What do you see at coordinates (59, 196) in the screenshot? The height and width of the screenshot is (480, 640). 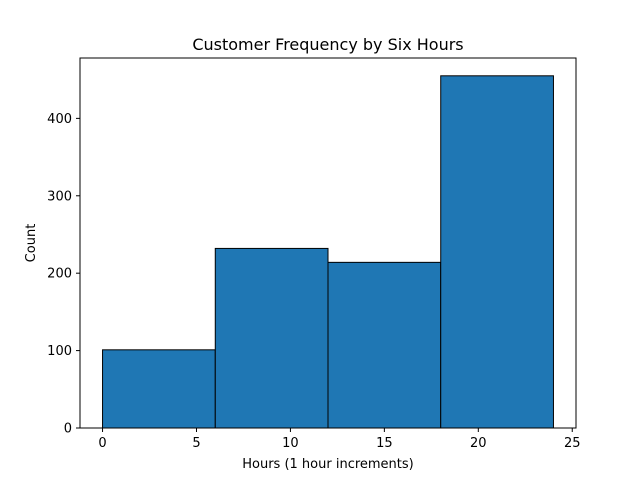 I see `y-tick-label-3: 300` at bounding box center [59, 196].